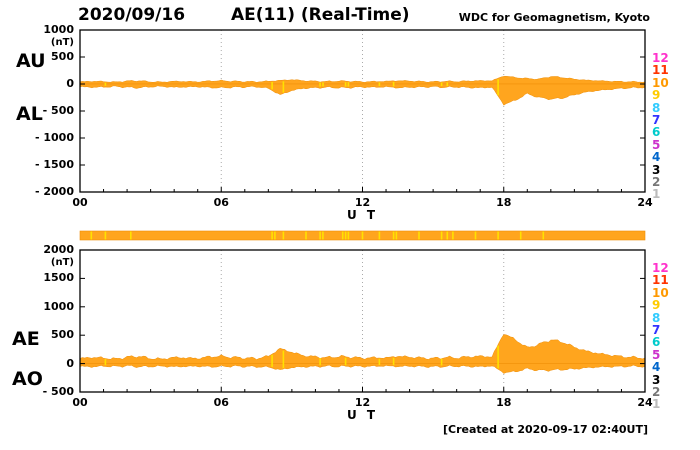 Image resolution: width=700 pixels, height=450 pixels. Describe the element at coordinates (31, 61) in the screenshot. I see `label-au: AU` at that location.